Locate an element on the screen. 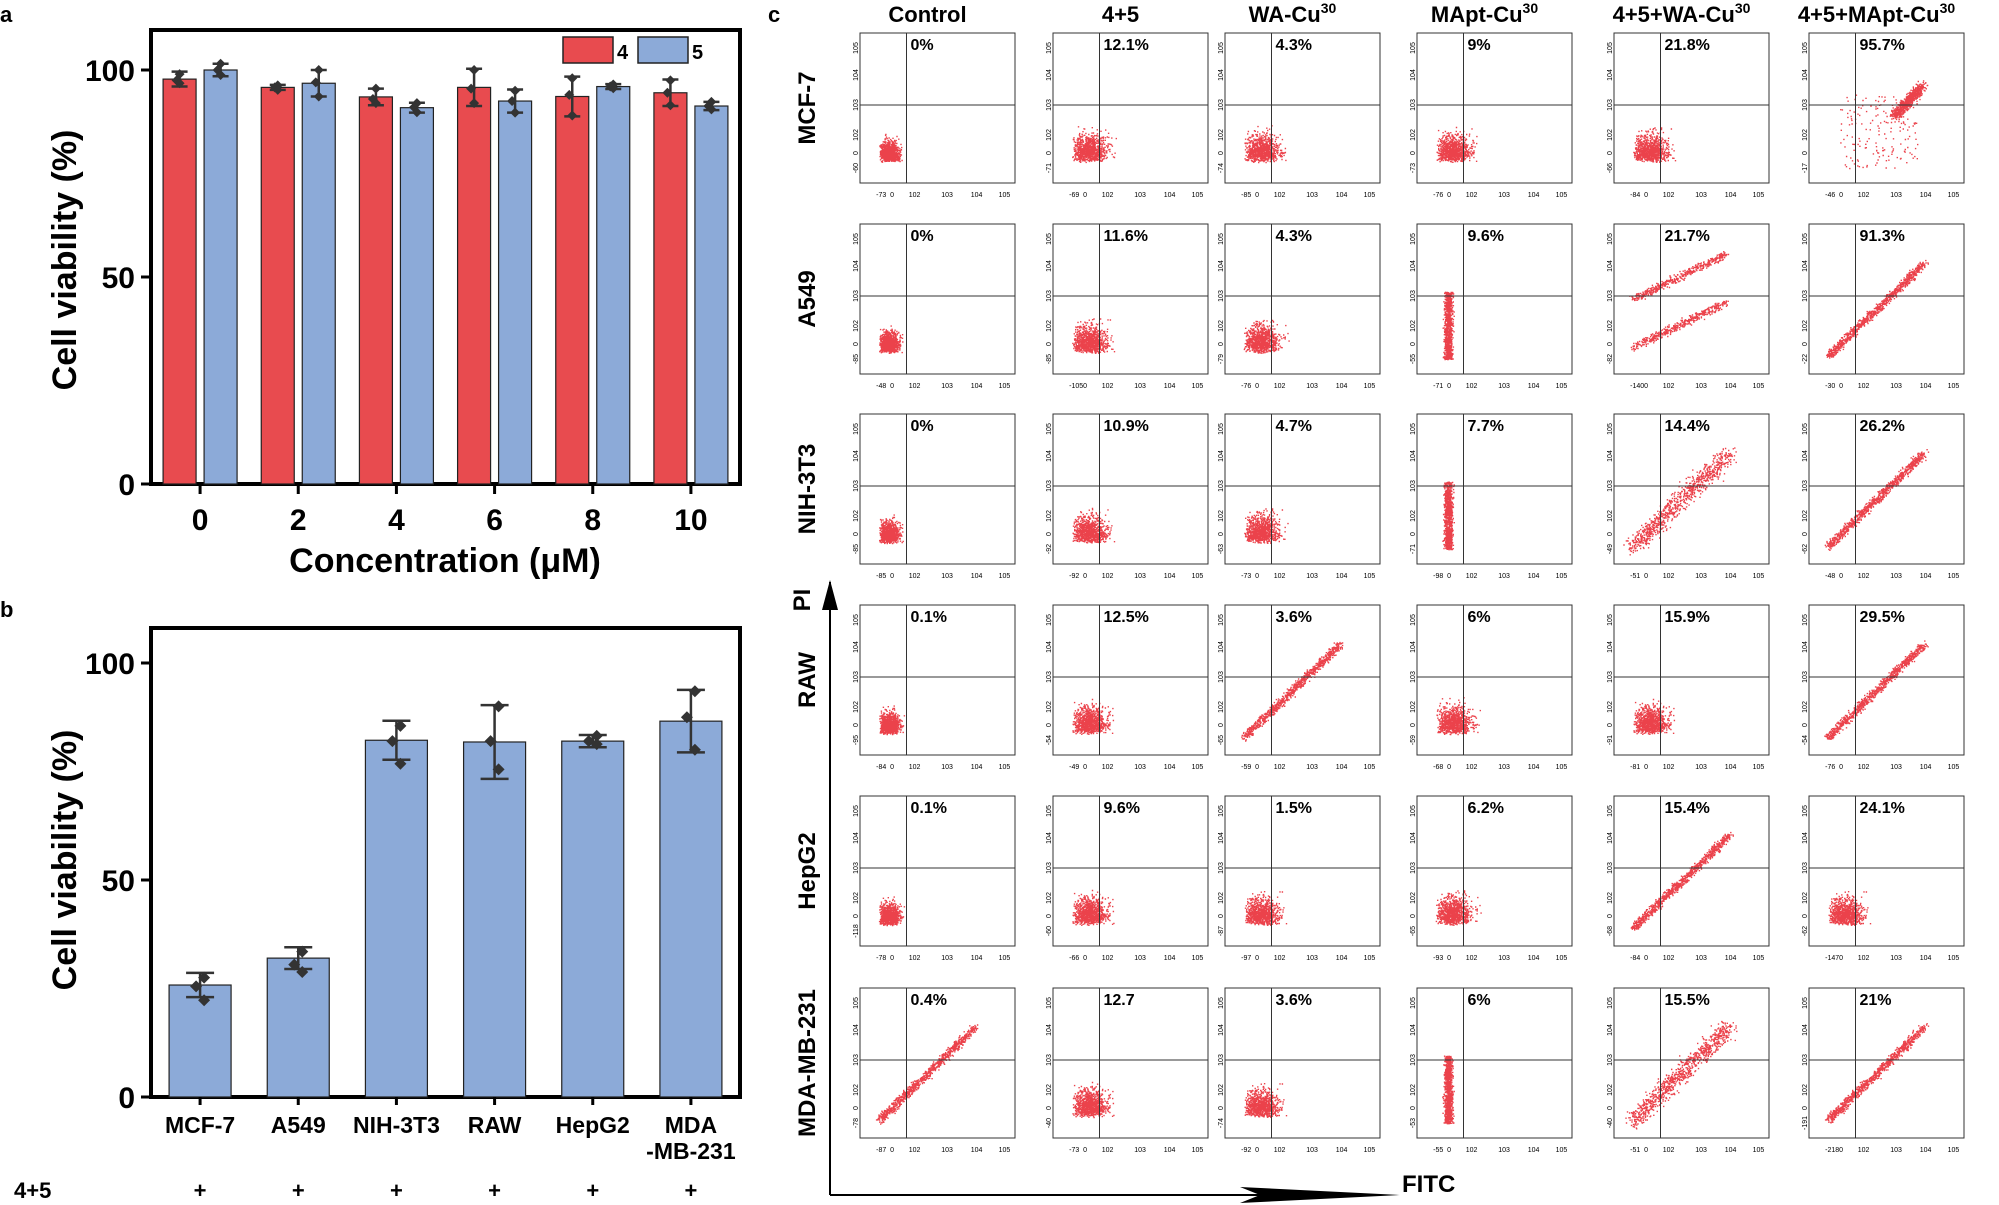 This screenshot has height=1205, width=1999. x-tick-label: -71 is located at coordinates (1438, 386).